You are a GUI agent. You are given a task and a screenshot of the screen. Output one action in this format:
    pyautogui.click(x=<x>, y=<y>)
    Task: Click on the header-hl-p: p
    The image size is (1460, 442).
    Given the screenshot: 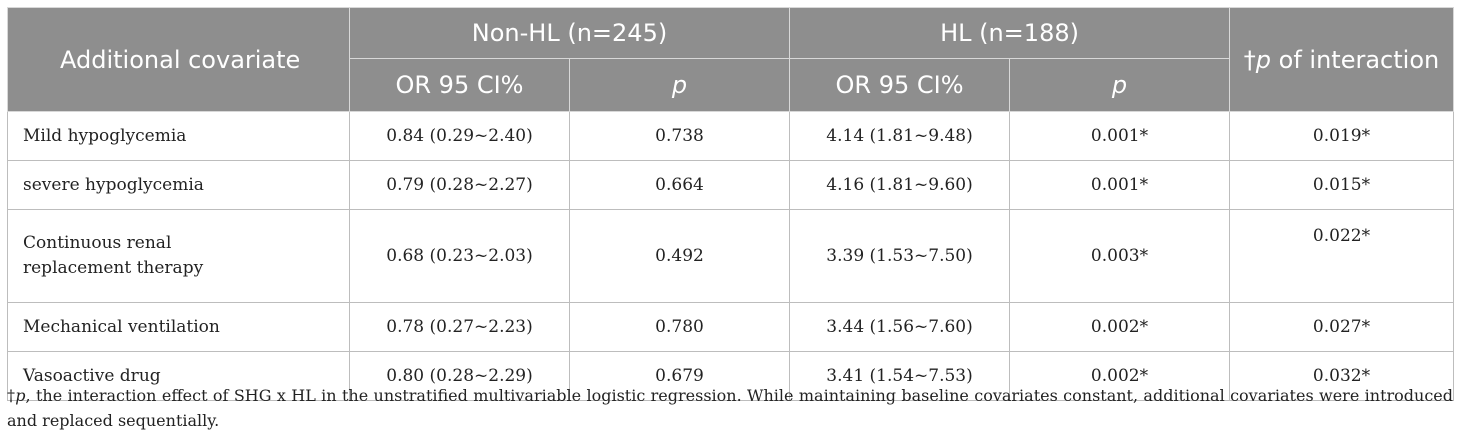 What is the action you would take?
    pyautogui.click(x=1120, y=85)
    